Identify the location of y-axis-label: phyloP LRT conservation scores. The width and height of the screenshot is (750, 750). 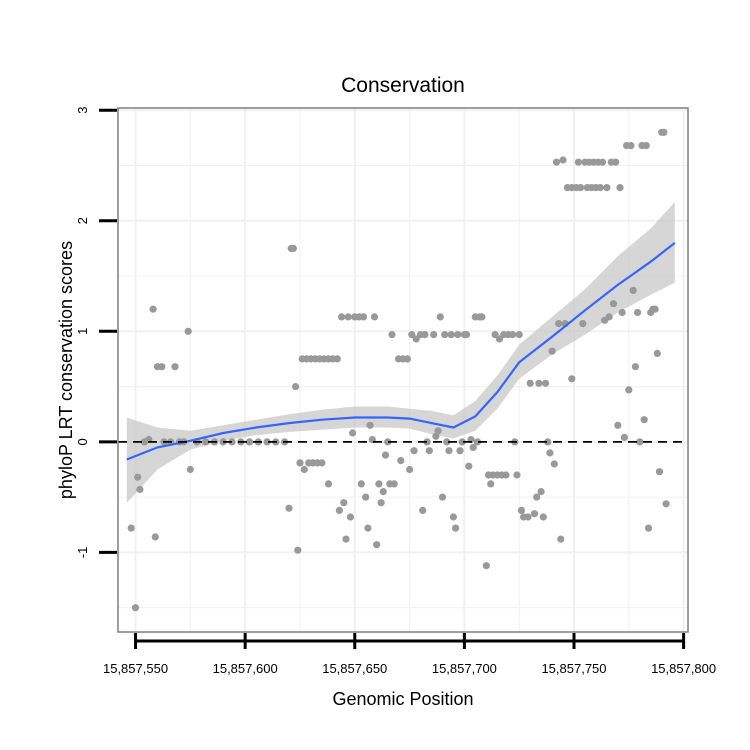
(66, 370).